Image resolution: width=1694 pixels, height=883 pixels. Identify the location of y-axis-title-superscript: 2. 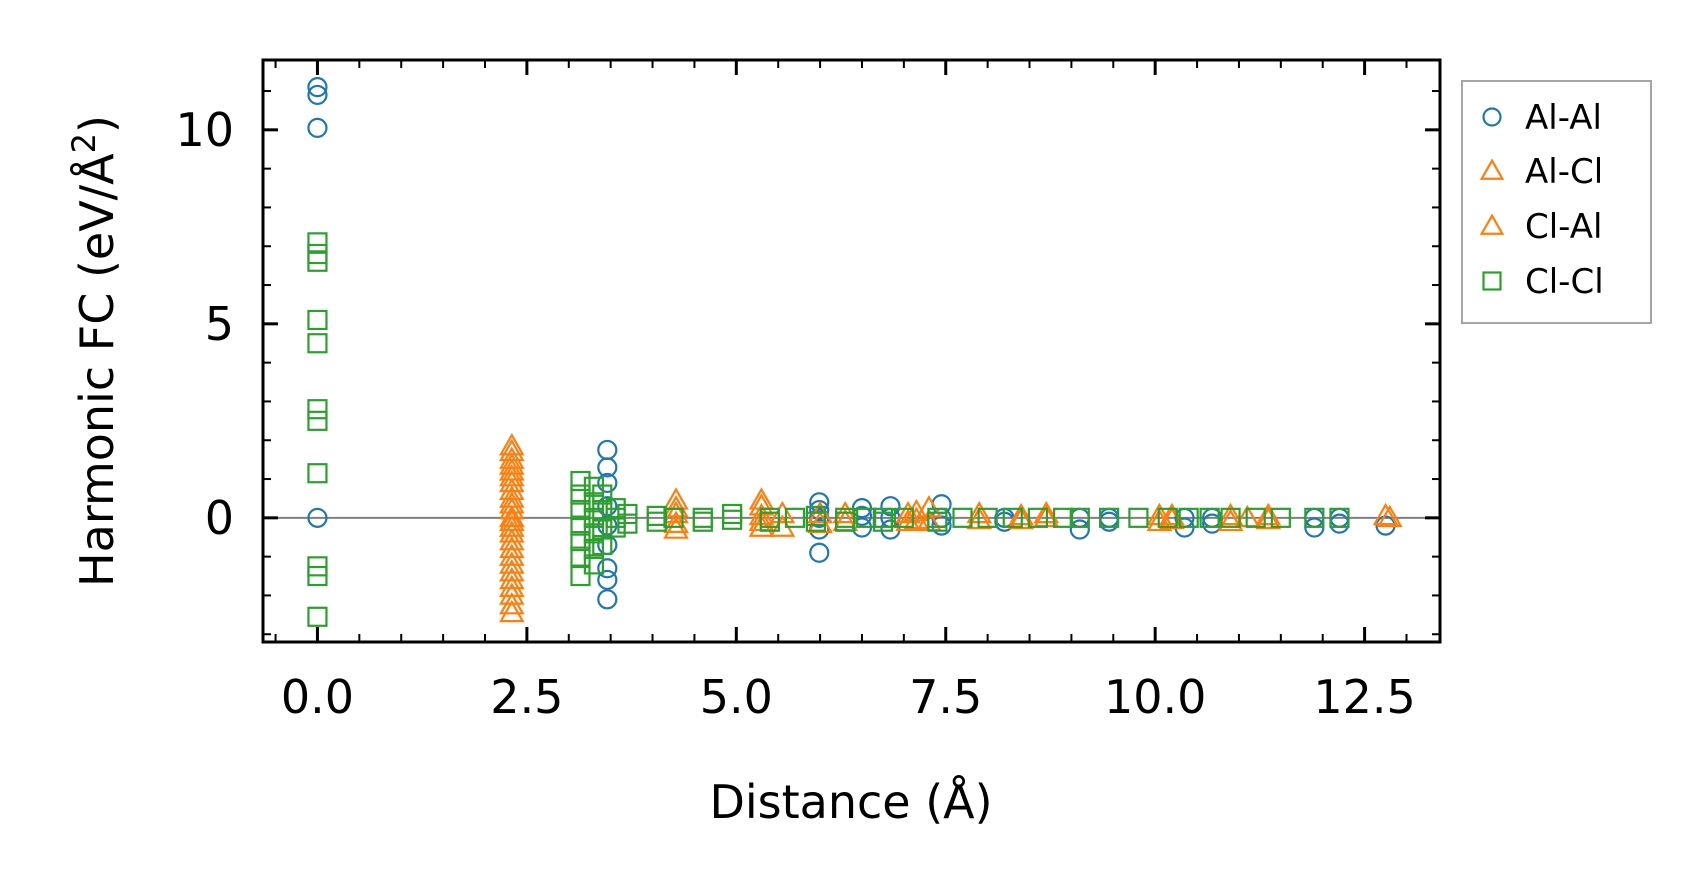
(84, 143).